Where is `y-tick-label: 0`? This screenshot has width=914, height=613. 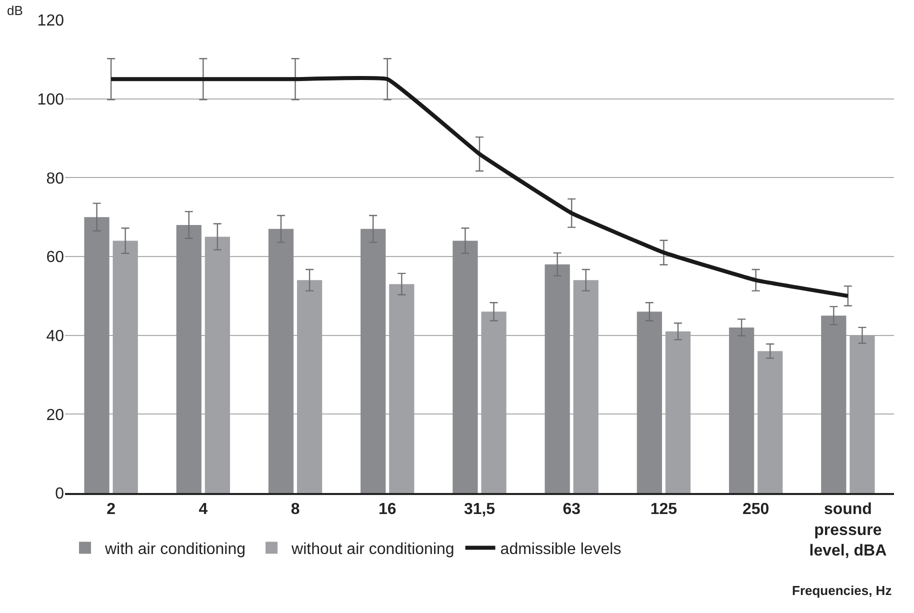
y-tick-label: 0 is located at coordinates (59, 494).